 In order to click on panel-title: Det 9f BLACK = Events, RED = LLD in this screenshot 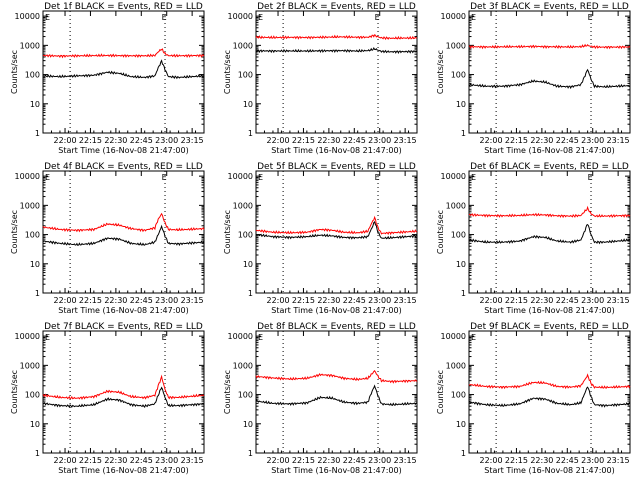, I will do `click(549, 327)`.